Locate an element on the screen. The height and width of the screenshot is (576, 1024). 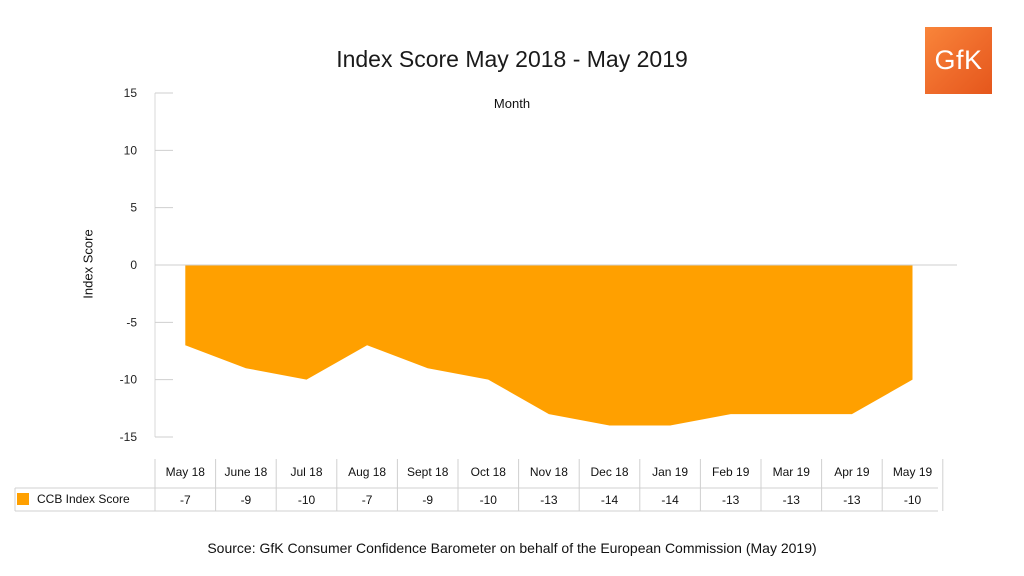
x-tick-label: Nov 18 is located at coordinates (549, 472).